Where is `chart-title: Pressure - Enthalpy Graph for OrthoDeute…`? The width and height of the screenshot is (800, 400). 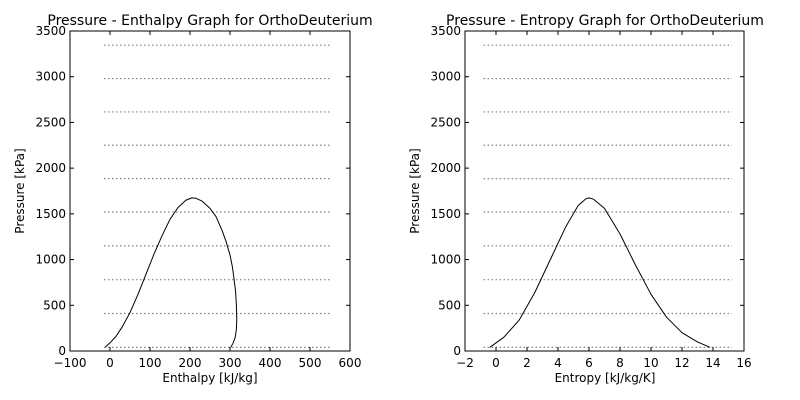
chart-title: Pressure - Enthalpy Graph for OrthoDeute… is located at coordinates (209, 21).